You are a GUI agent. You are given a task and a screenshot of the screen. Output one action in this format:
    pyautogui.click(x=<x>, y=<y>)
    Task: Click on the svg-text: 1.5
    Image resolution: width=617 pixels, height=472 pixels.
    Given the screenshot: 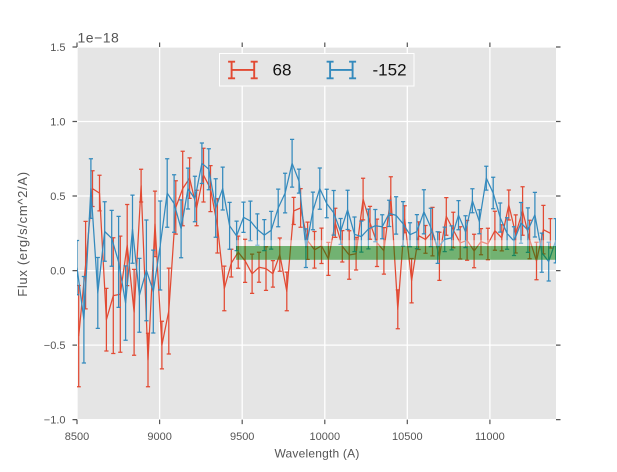 What is the action you would take?
    pyautogui.click(x=57, y=48)
    